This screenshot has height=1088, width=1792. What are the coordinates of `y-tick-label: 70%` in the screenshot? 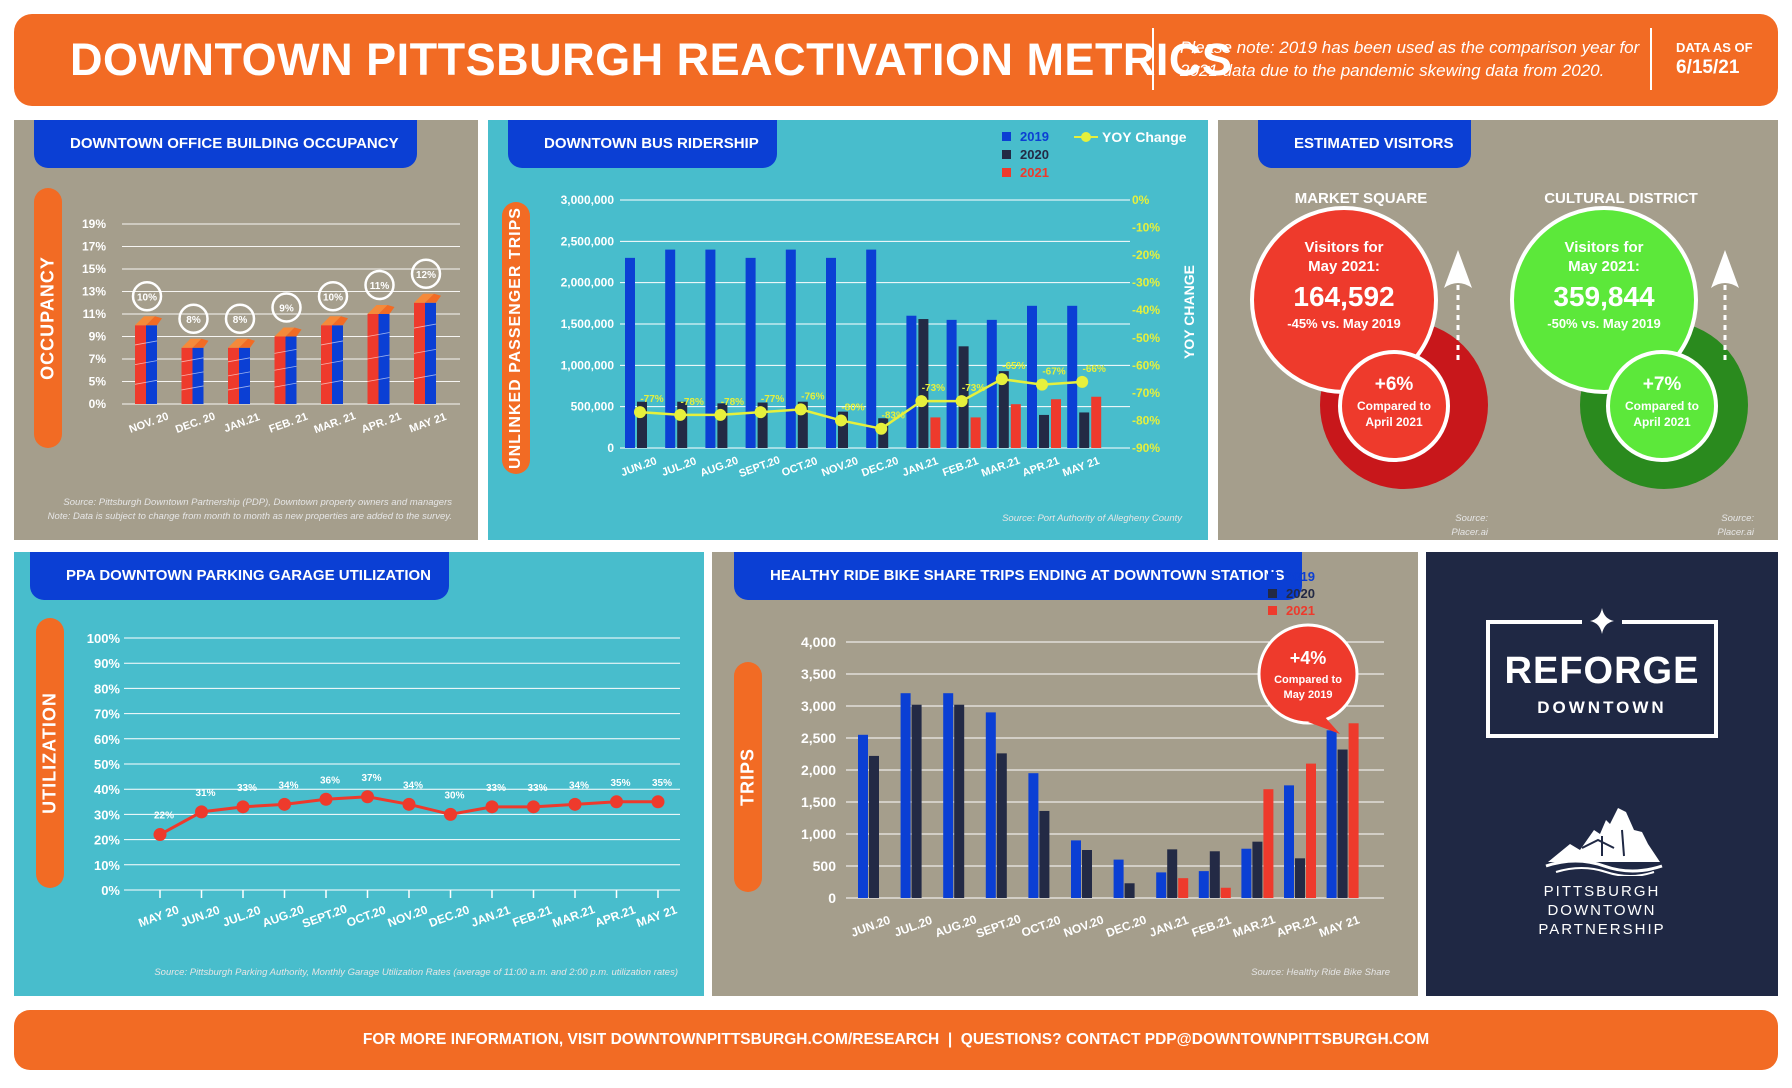 It's located at (107, 714).